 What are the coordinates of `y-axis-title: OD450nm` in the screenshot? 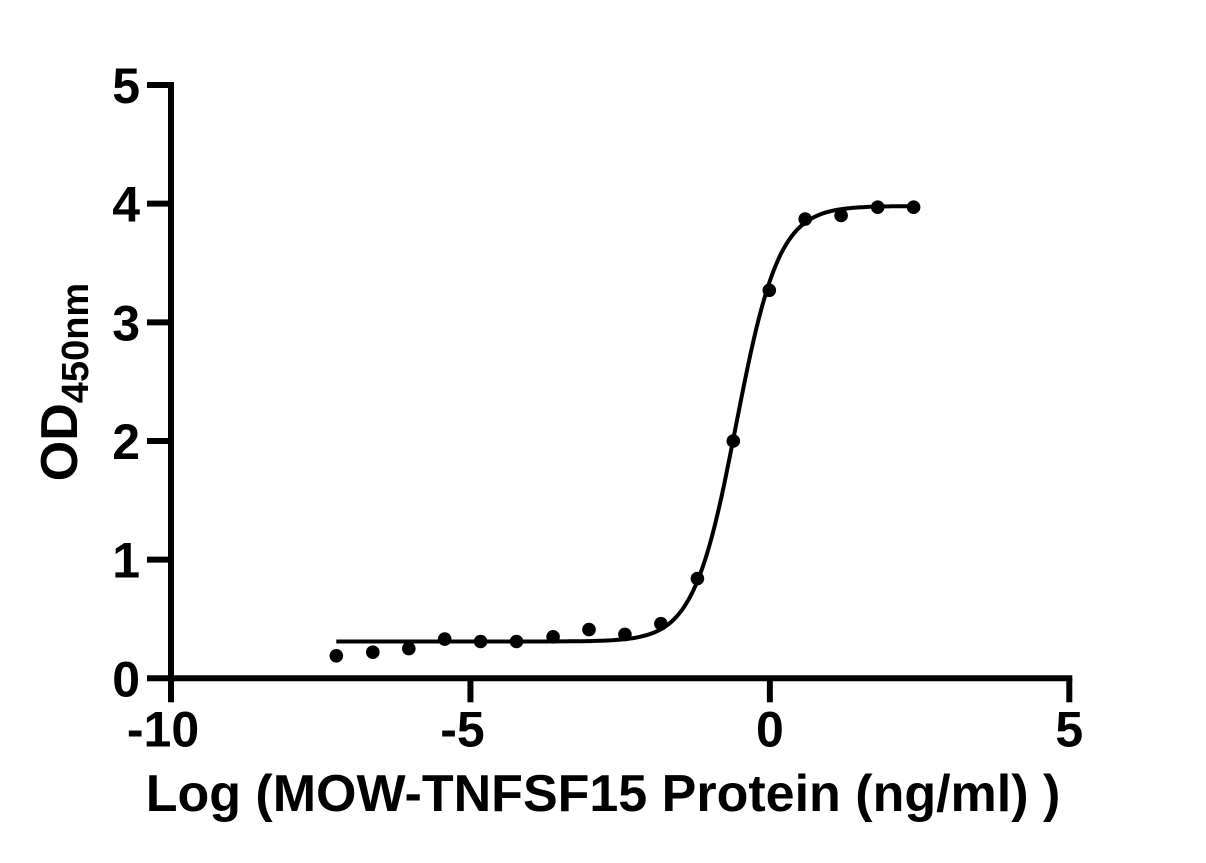 It's located at (64, 382).